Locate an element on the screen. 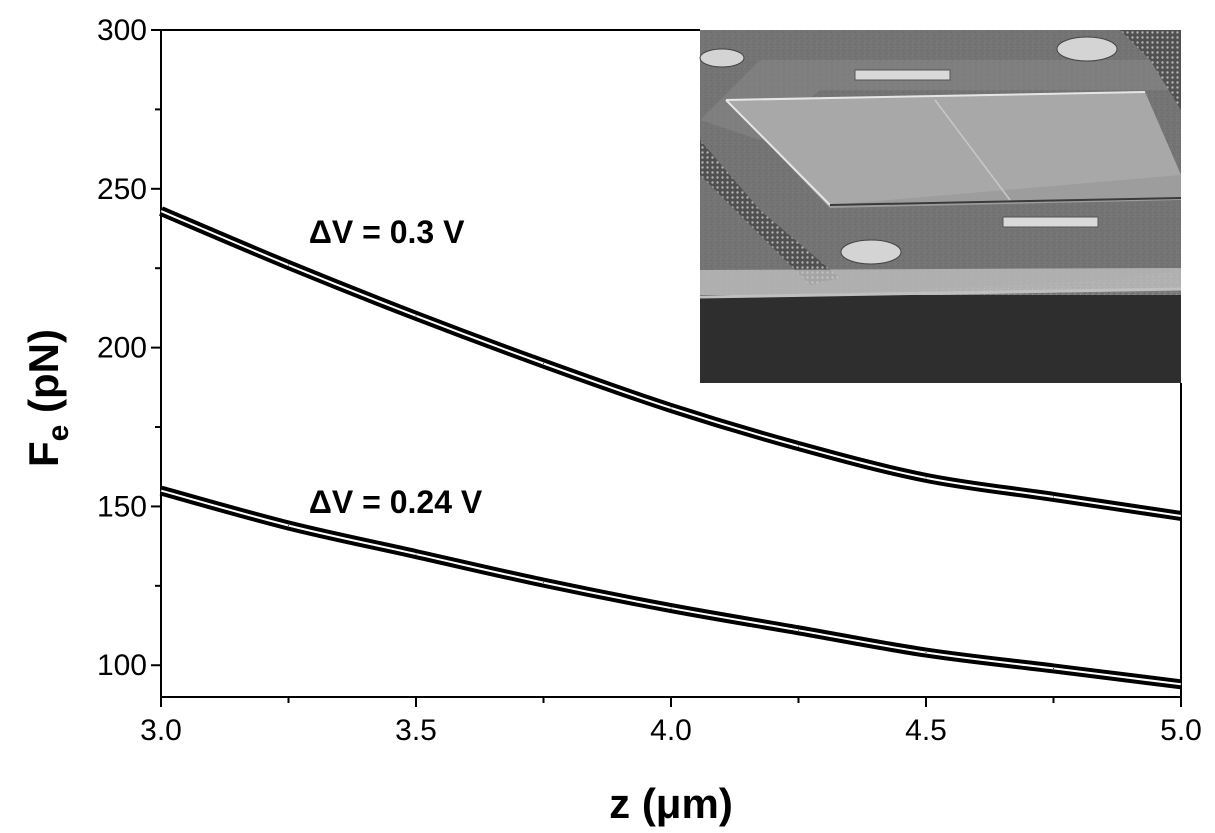 This screenshot has height=833, width=1215. x-tick-label-2: 4.0 is located at coordinates (671, 730).